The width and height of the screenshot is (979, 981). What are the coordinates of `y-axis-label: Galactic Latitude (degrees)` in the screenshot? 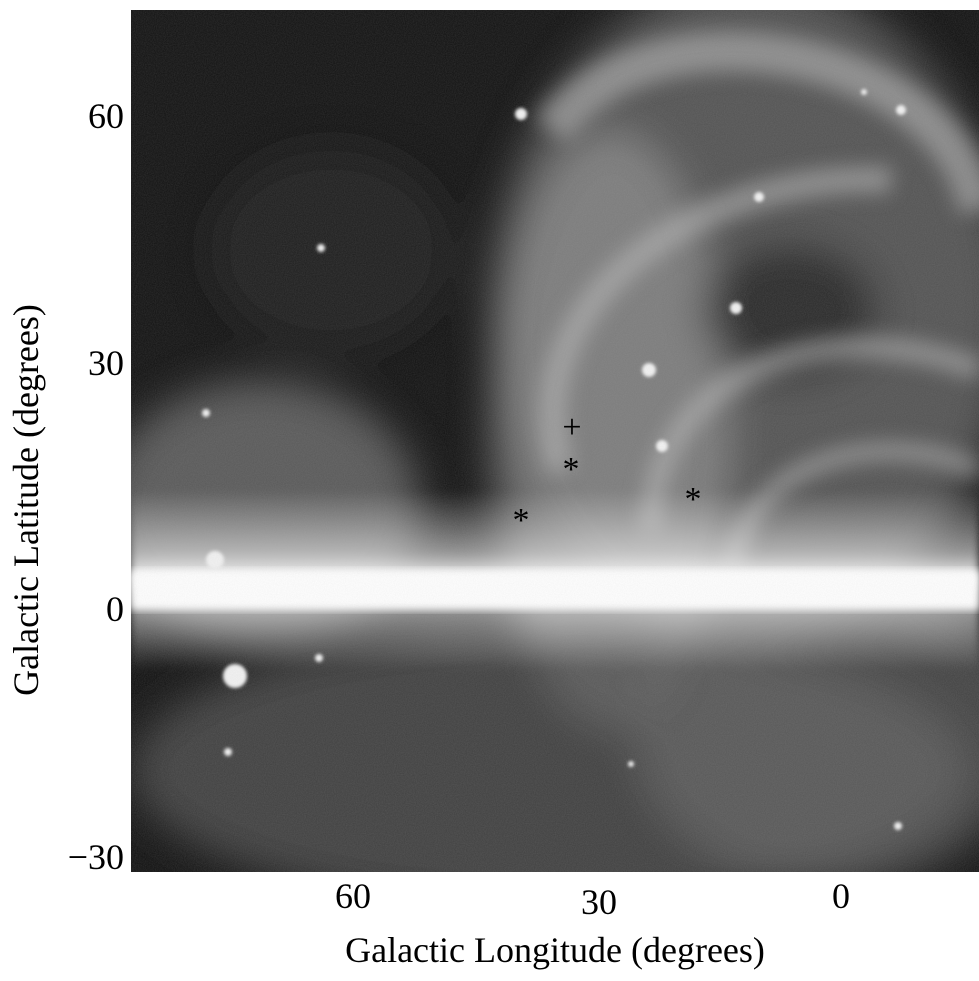 It's located at (26, 500).